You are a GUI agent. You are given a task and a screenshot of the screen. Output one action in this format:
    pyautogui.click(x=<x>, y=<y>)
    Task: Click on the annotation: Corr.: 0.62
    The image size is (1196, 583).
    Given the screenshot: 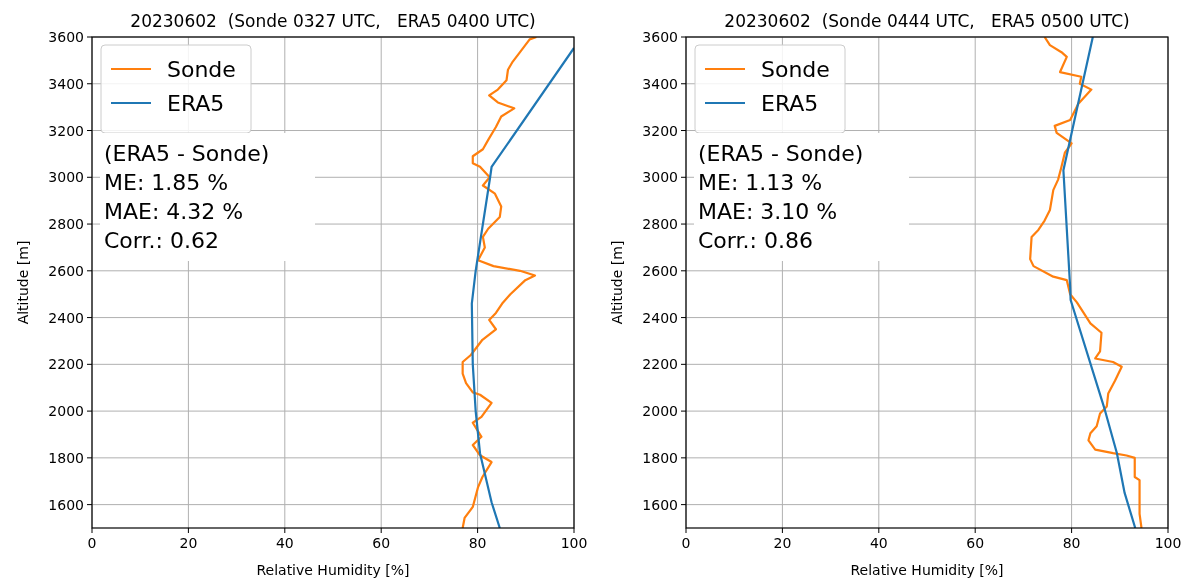 What is the action you would take?
    pyautogui.click(x=161, y=240)
    